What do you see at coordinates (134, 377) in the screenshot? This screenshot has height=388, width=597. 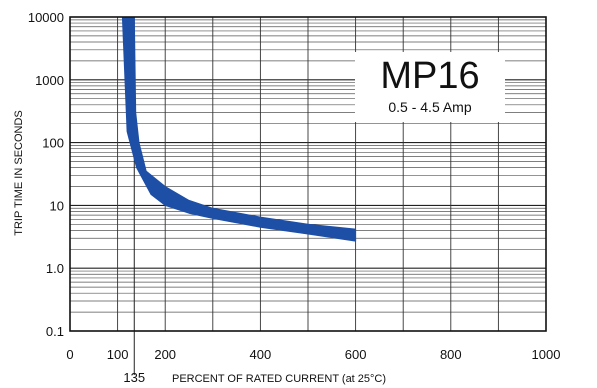 I see `x-tick-label-135: 135` at bounding box center [134, 377].